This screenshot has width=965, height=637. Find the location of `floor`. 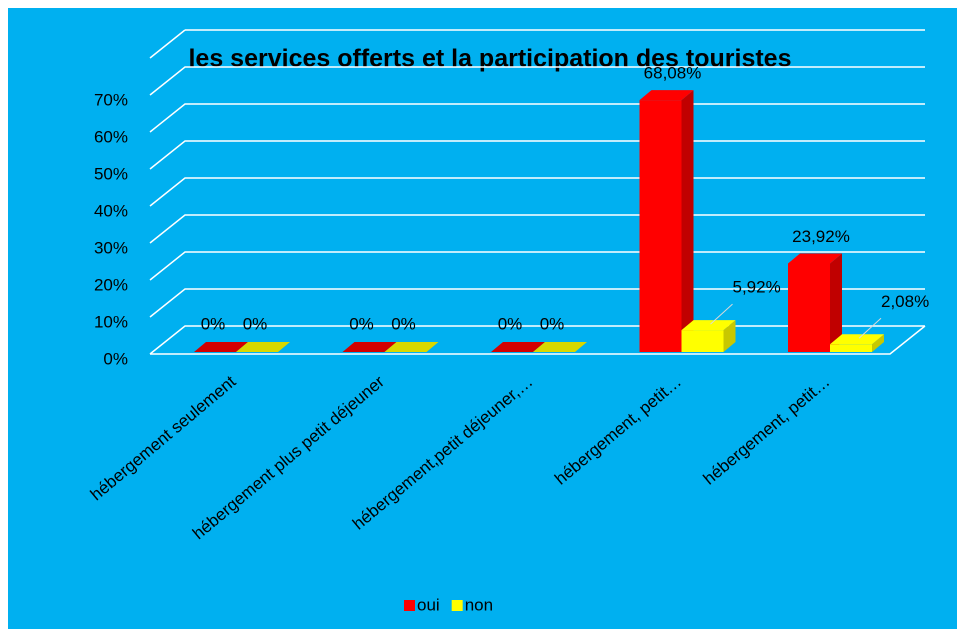

floor is located at coordinates (538, 340).